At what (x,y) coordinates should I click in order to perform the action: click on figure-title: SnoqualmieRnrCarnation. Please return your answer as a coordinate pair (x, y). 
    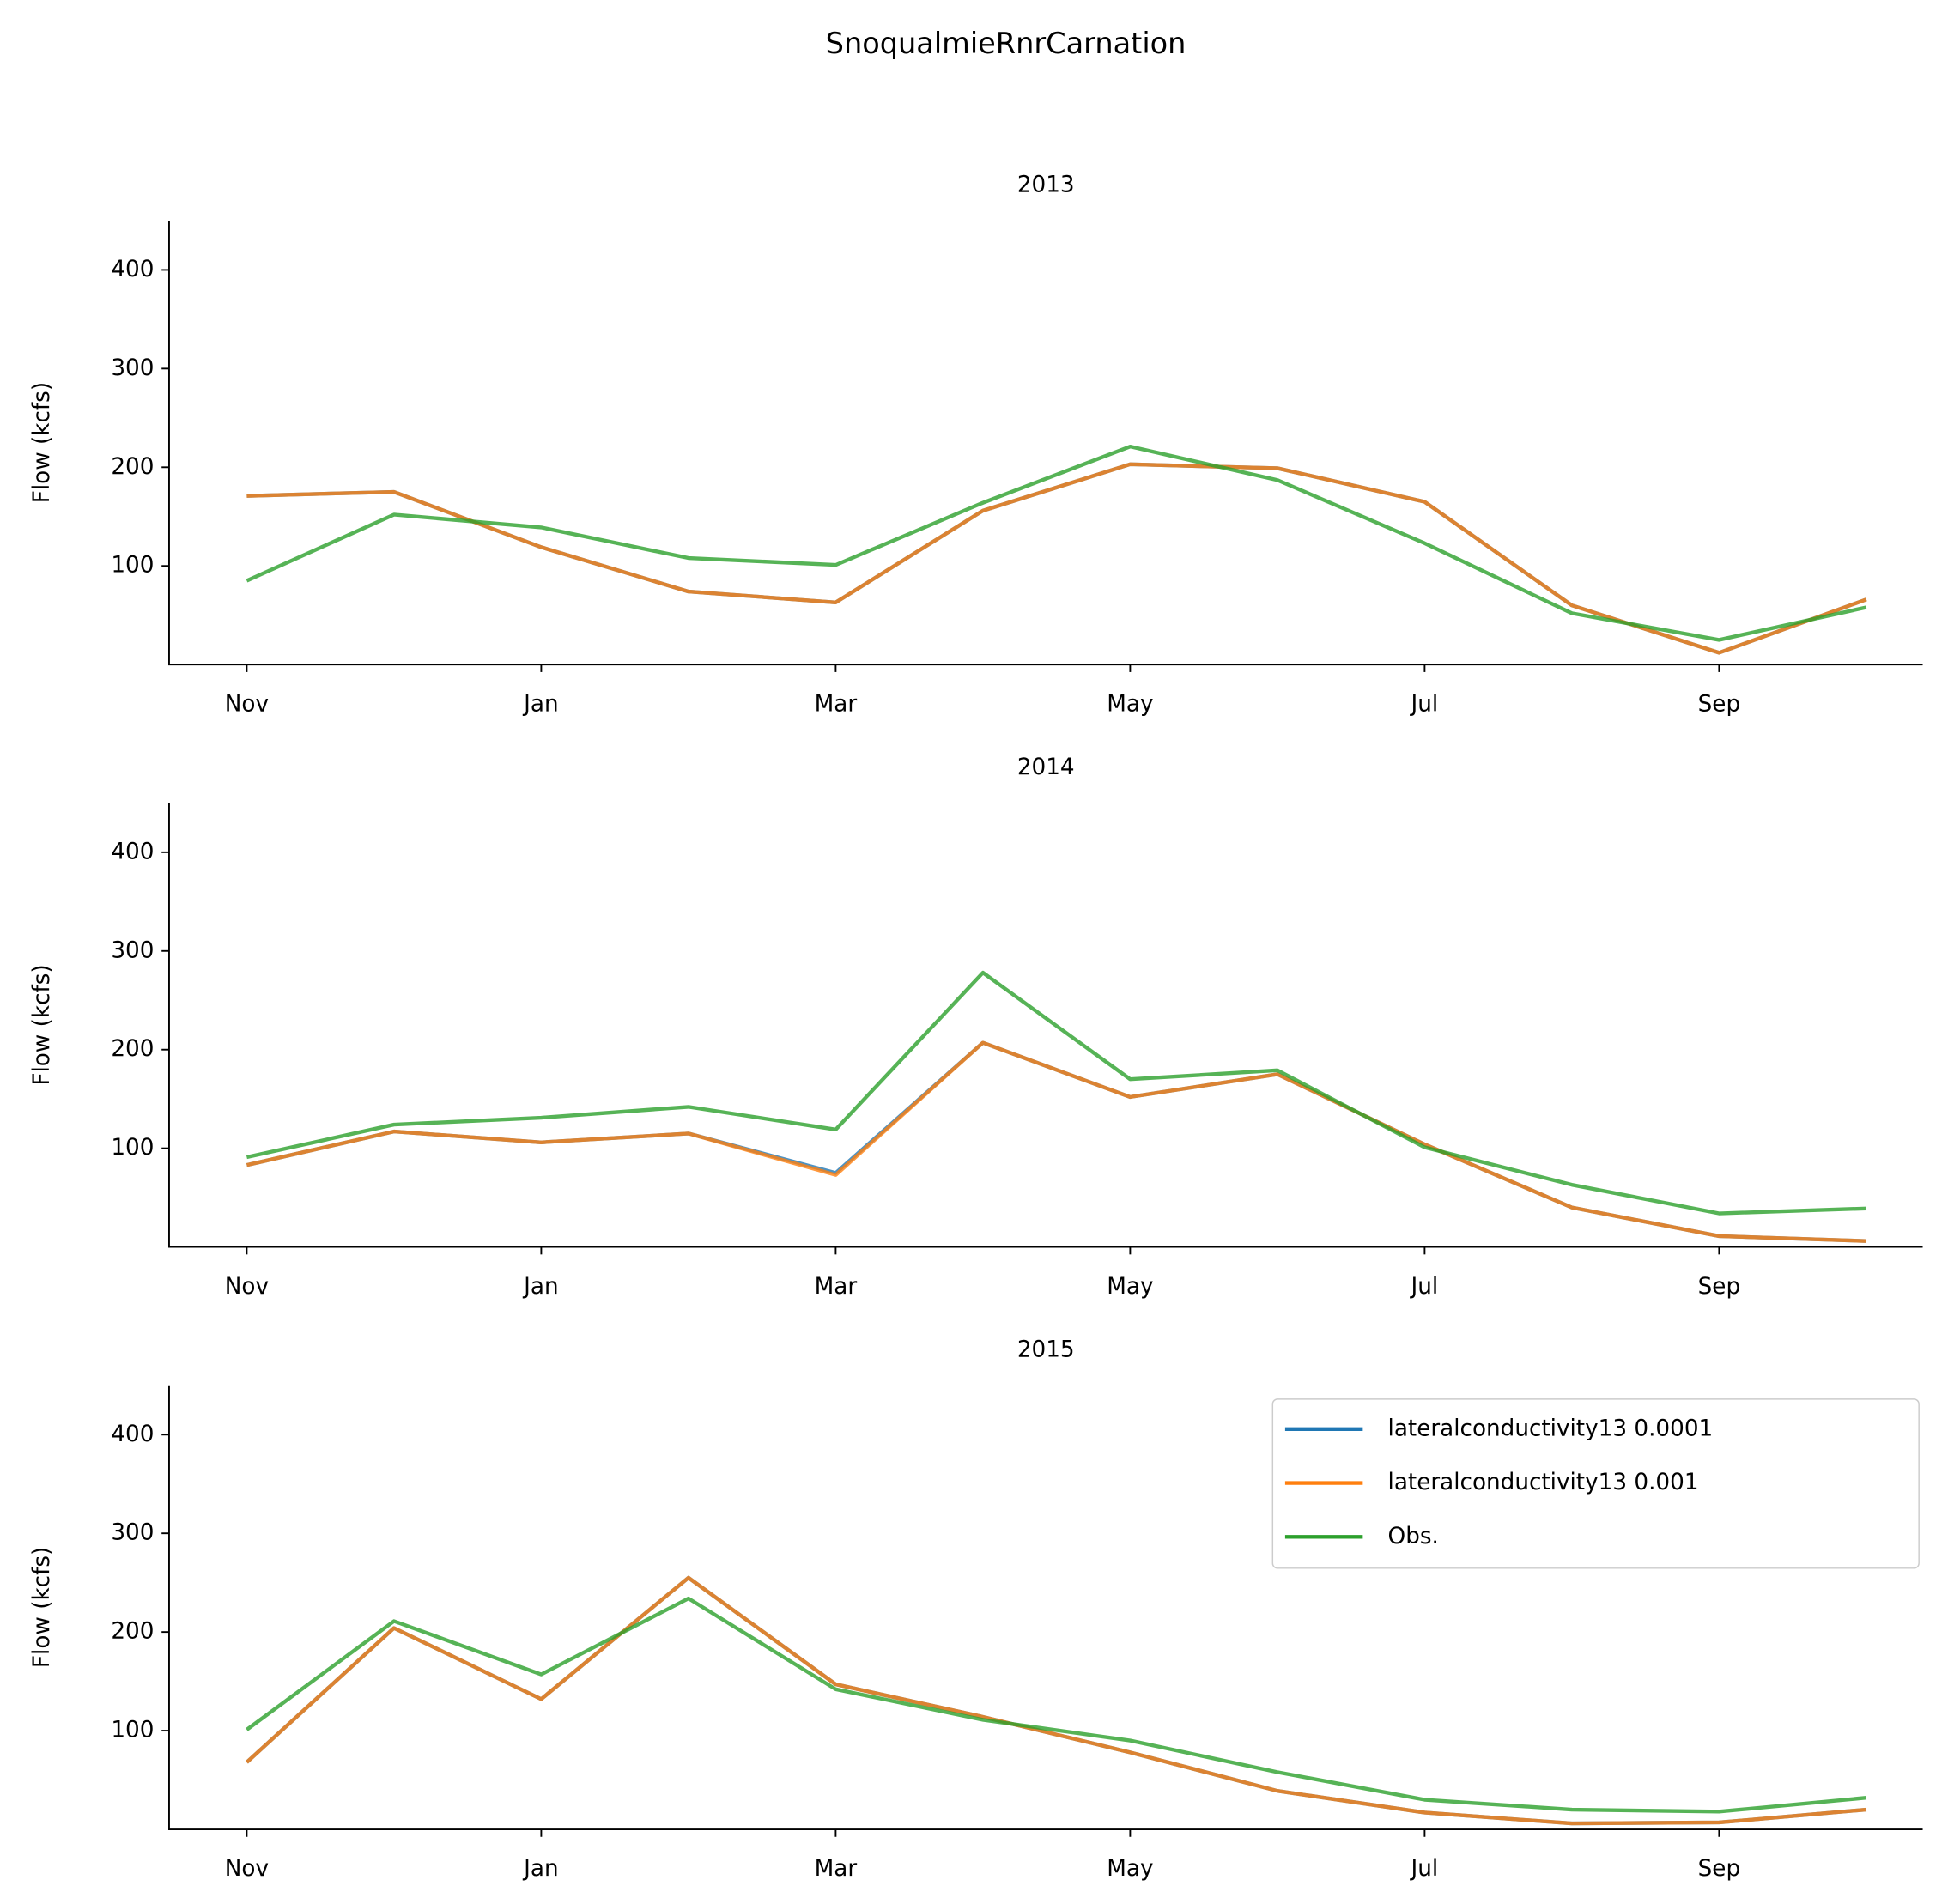
    Looking at the image, I should click on (1006, 44).